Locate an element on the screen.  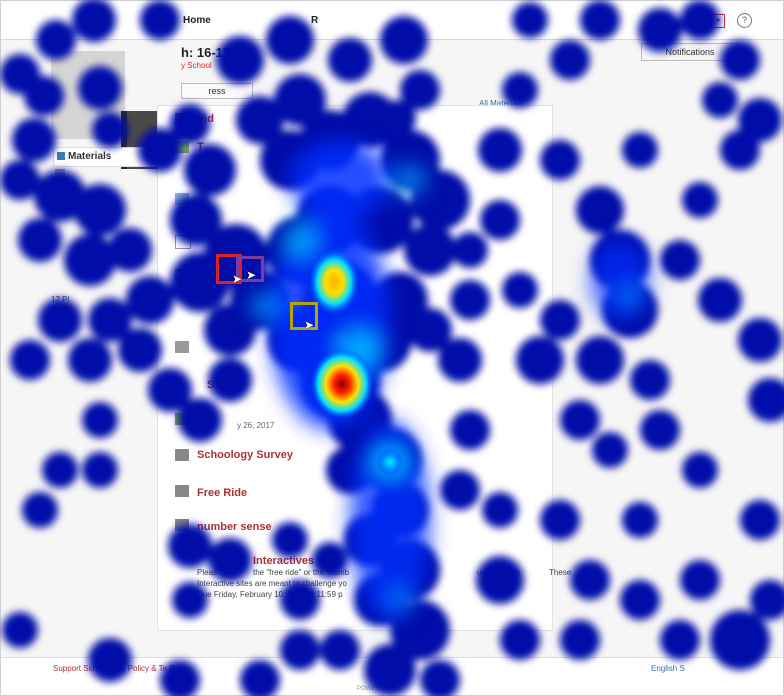
material-item-title: T is located at coordinates (200, 147).